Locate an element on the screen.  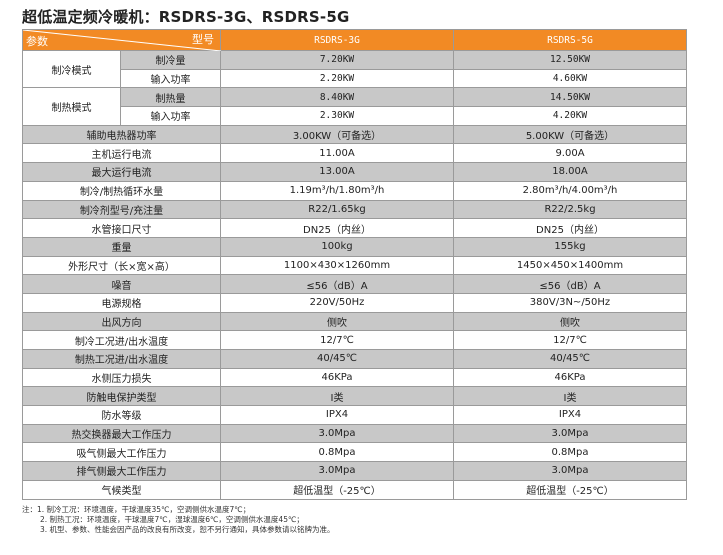
row-value: 14.50KW is located at coordinates (570, 97).